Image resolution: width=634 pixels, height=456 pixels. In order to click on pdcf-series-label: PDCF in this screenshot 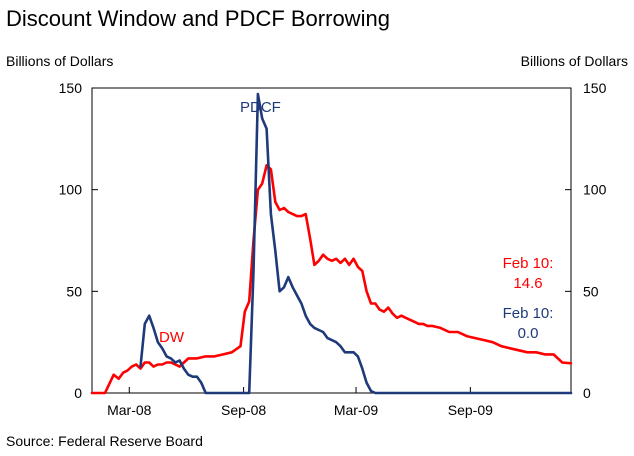, I will do `click(260, 107)`.